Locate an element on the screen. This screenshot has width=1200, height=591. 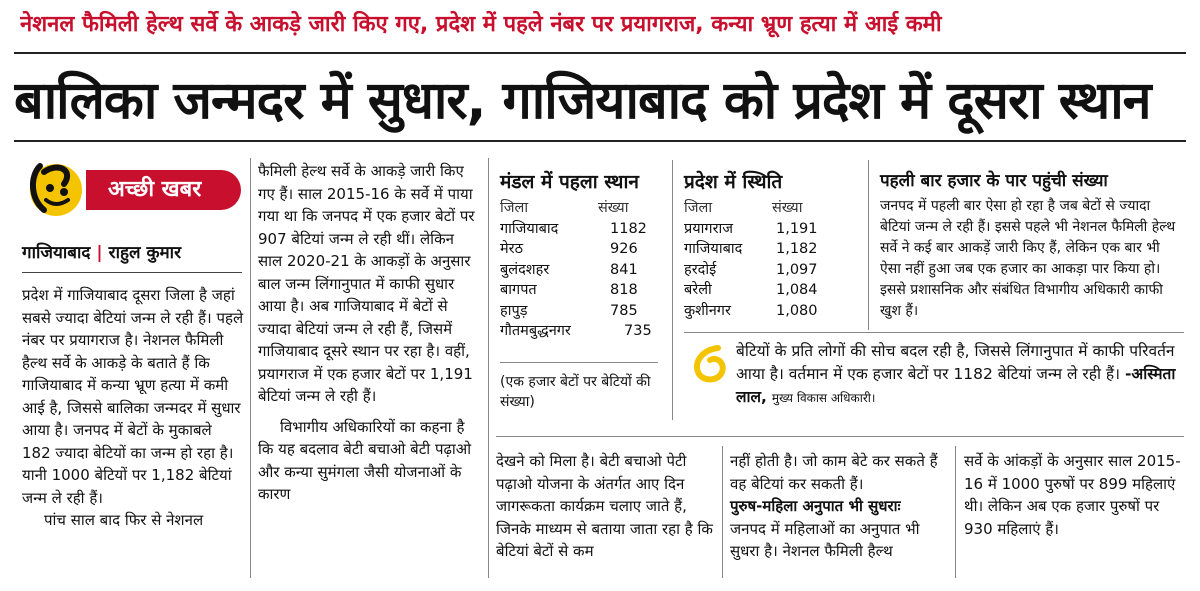
table-cell-district: कुशीनगर is located at coordinates (707, 310).